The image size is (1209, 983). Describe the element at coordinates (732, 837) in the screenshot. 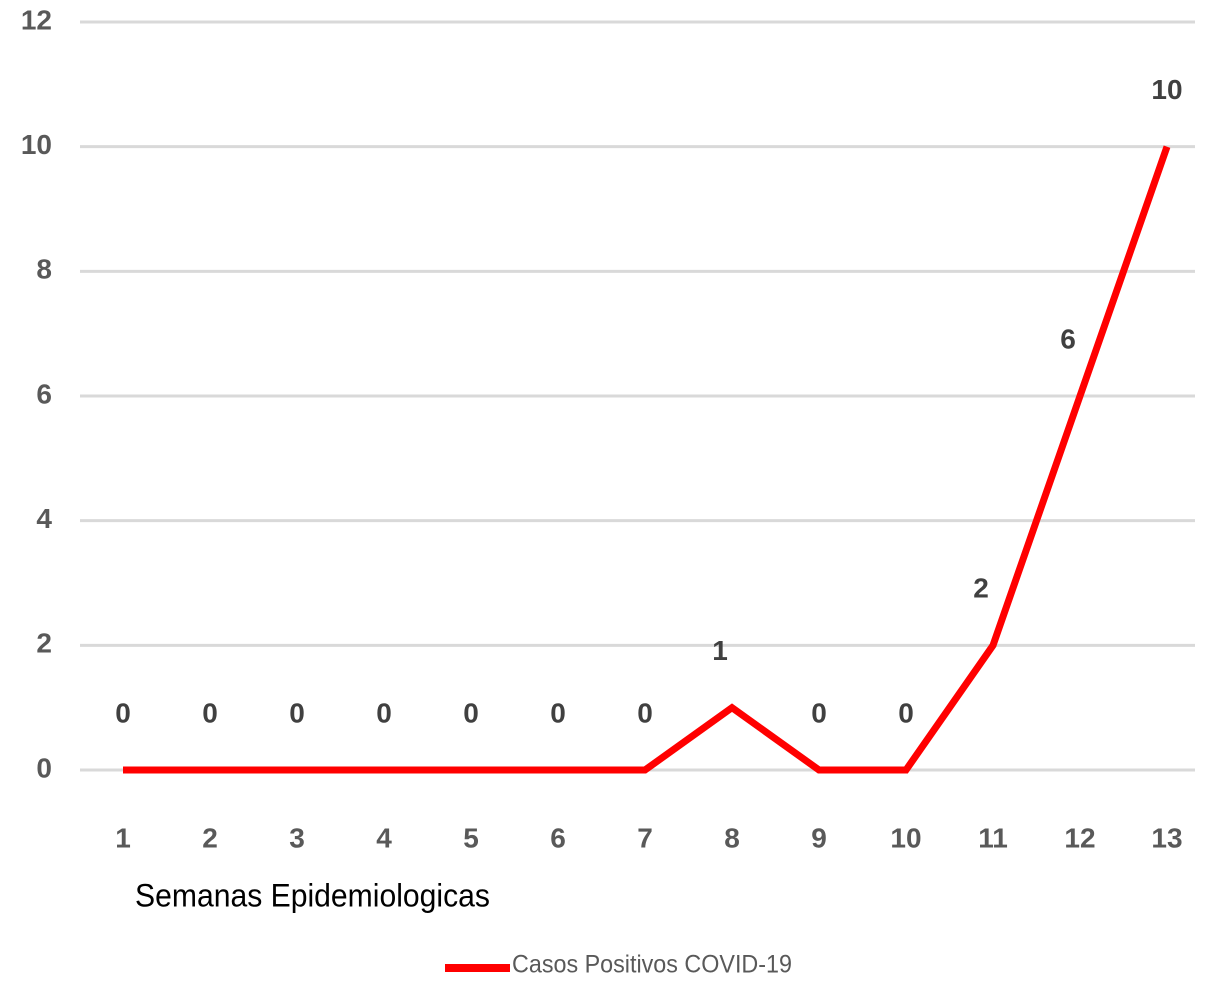

I see `x-tick-label: 8` at that location.